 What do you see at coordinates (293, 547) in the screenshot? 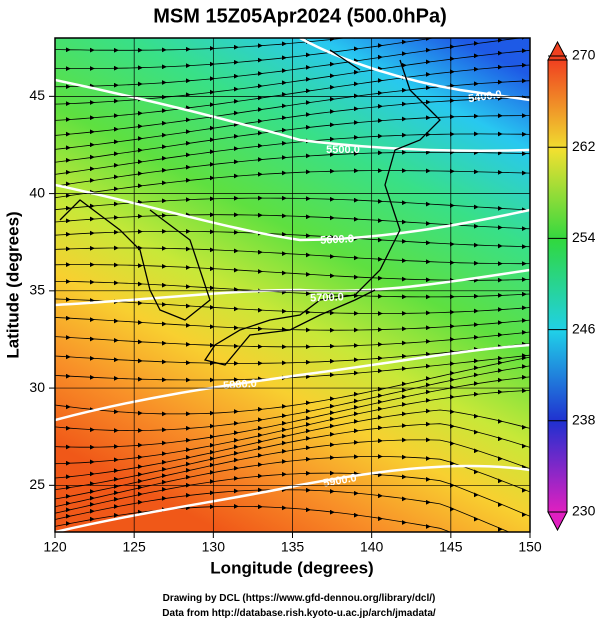
I see `x-tick-label: 135` at bounding box center [293, 547].